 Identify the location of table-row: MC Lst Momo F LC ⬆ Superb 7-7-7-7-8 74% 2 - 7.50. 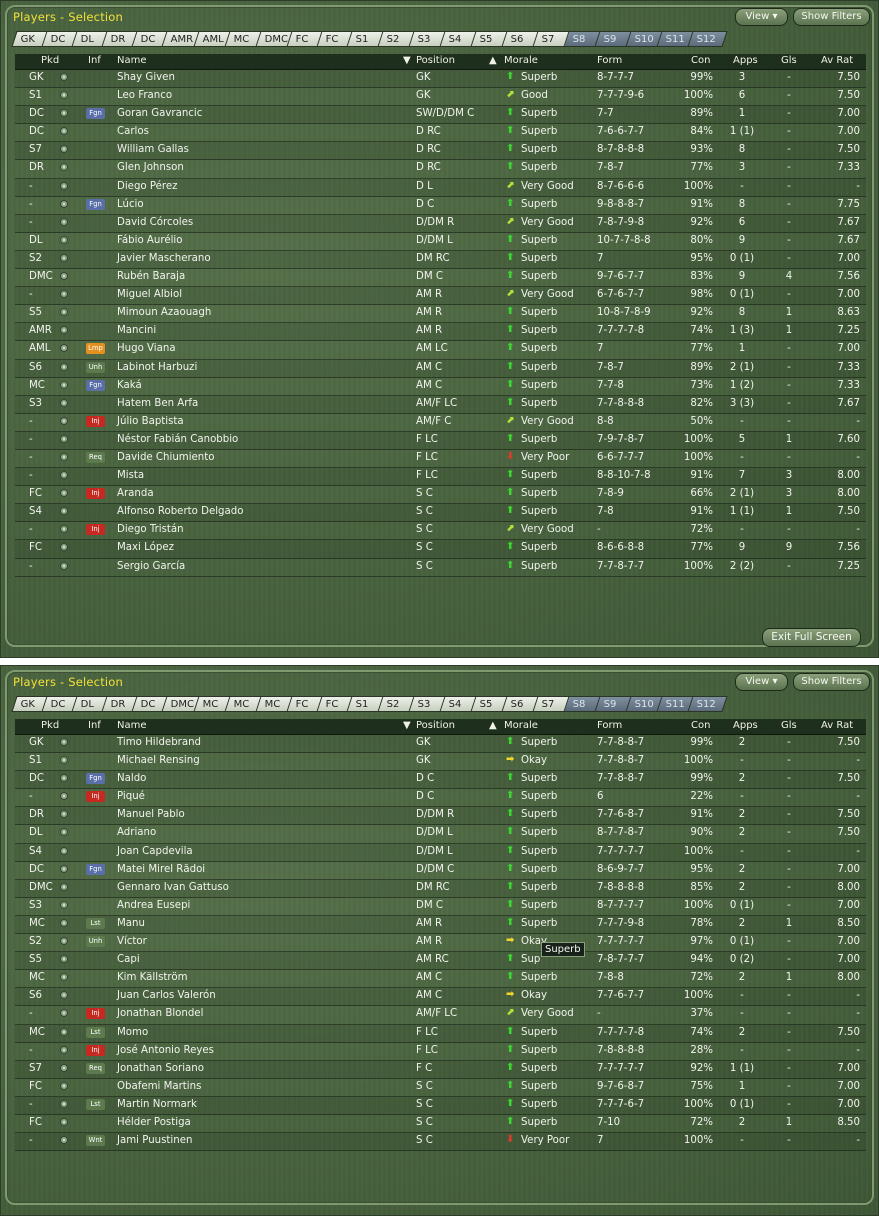
(440, 1033).